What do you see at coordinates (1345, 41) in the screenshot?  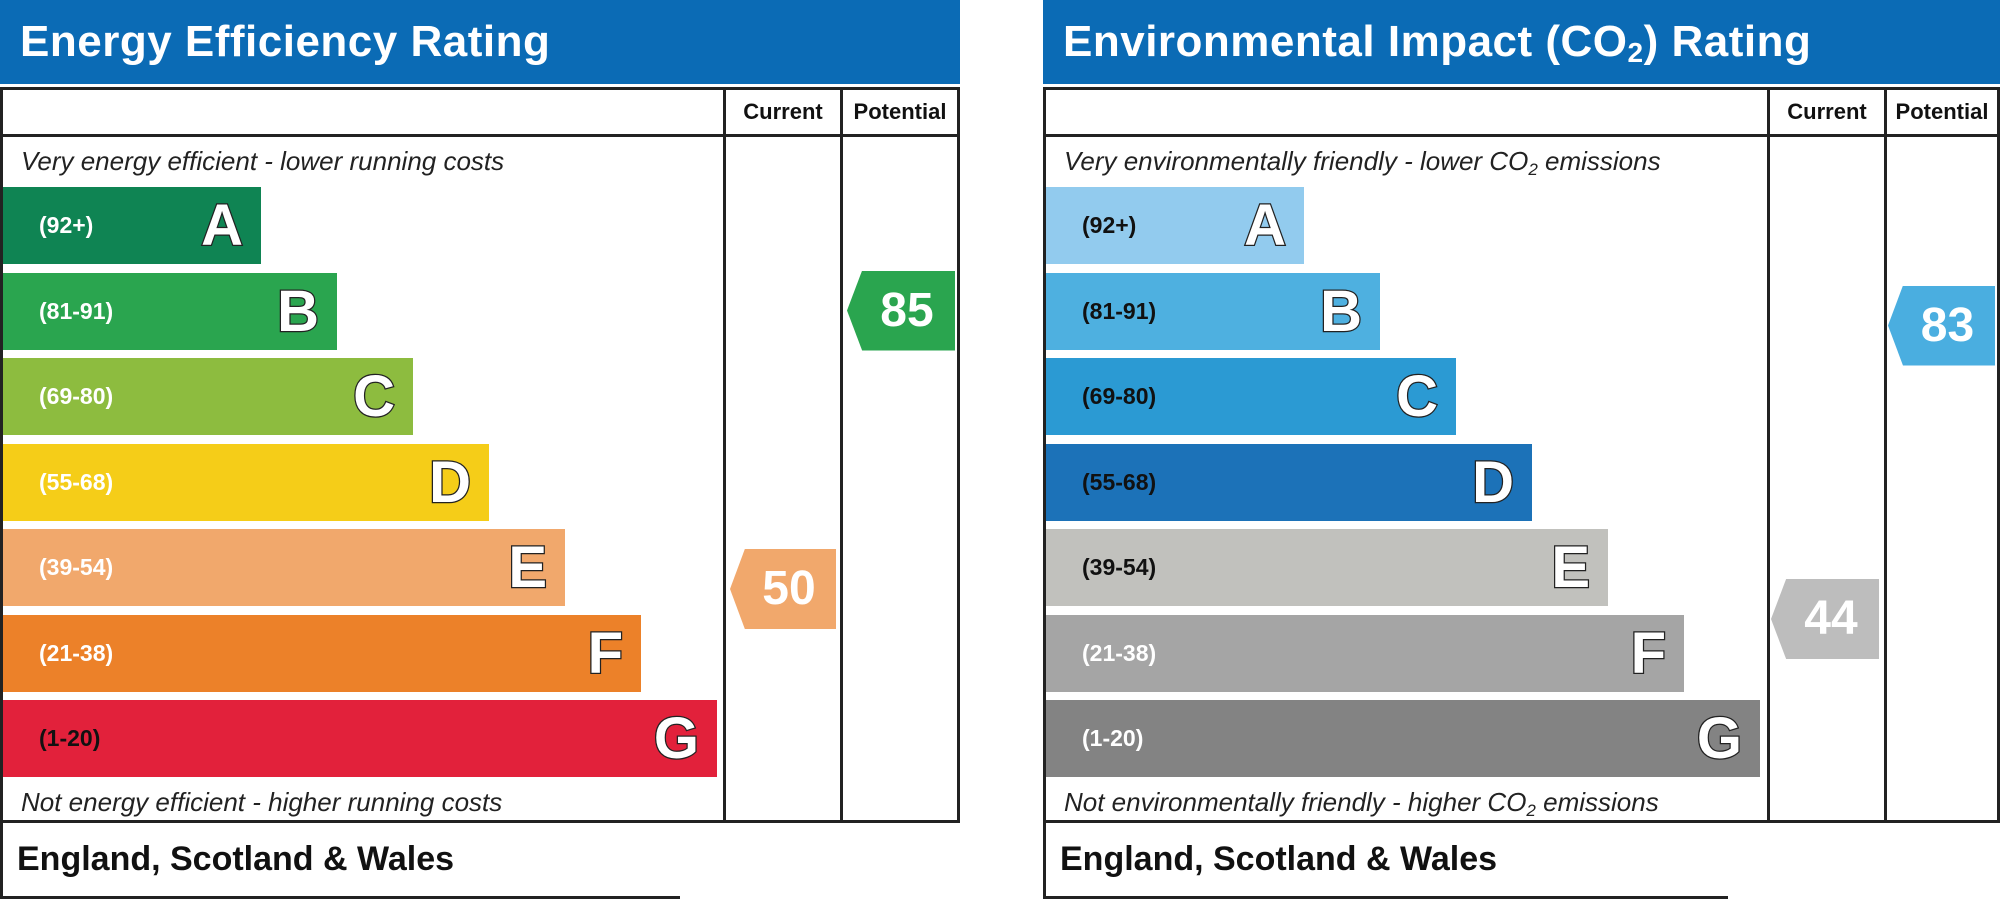 I see `title-text: Environmental Impact (CO` at bounding box center [1345, 41].